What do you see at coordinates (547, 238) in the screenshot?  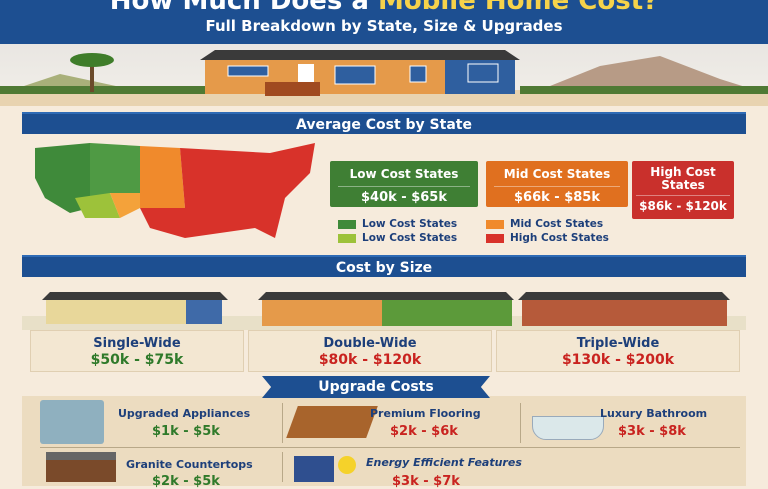 I see `legend-item: High Cost States` at bounding box center [547, 238].